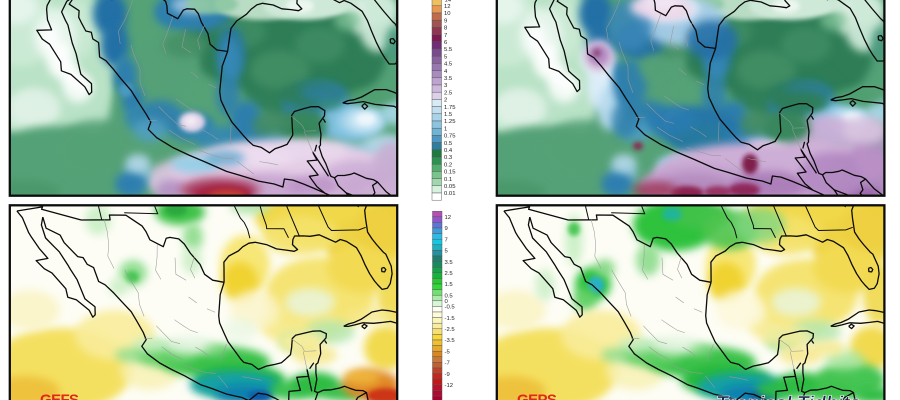 The height and width of the screenshot is (400, 900). What do you see at coordinates (448, 2) in the screenshot?
I see `svg-text: 14` at bounding box center [448, 2].